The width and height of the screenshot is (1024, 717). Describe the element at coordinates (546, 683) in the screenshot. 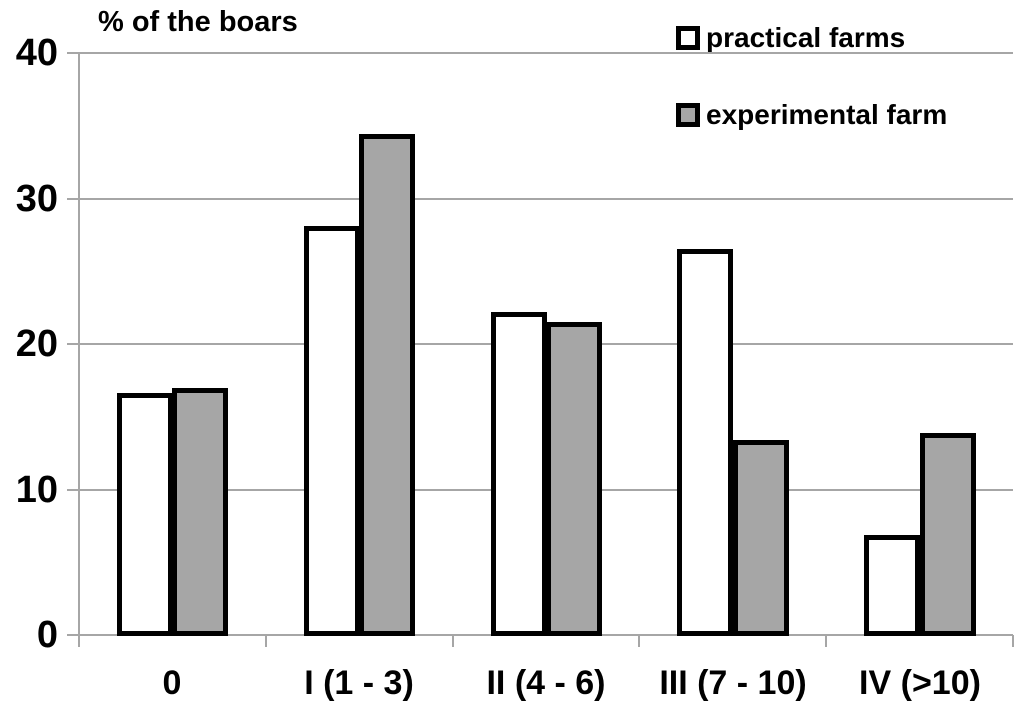

I see `x-category-label: II (4 - 6)` at that location.